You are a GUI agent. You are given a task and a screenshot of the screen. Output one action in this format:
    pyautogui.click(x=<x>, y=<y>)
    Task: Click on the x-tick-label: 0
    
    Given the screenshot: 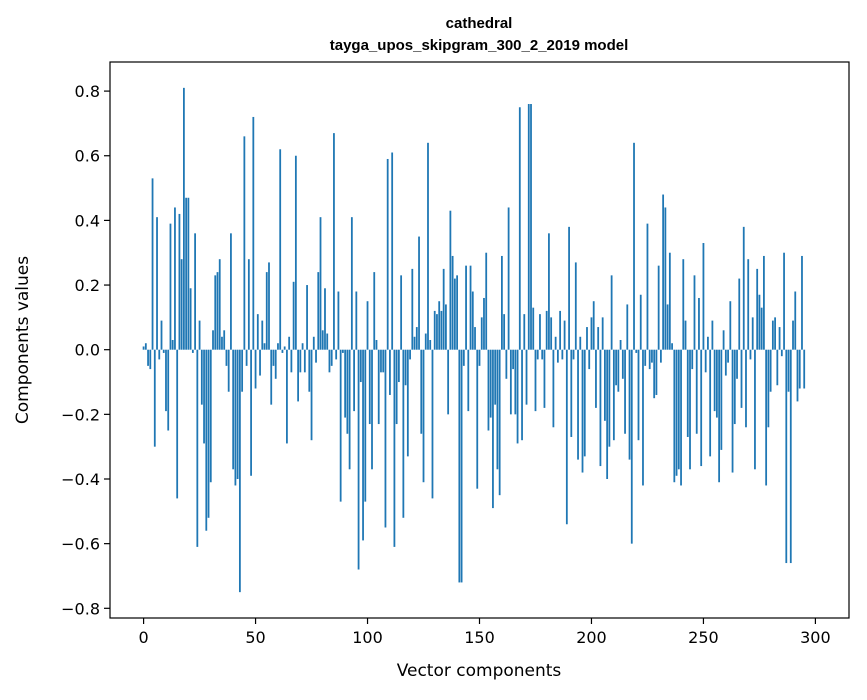 What is the action you would take?
    pyautogui.click(x=143, y=637)
    